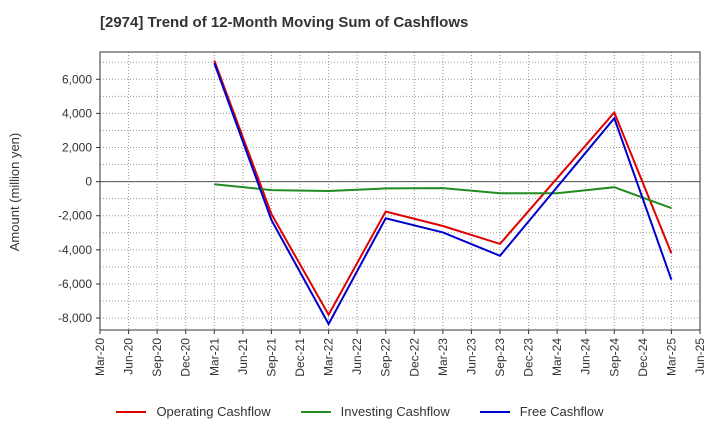 This screenshot has width=720, height=440. What do you see at coordinates (77, 113) in the screenshot?
I see `y-tick-label: 4,000` at bounding box center [77, 113].